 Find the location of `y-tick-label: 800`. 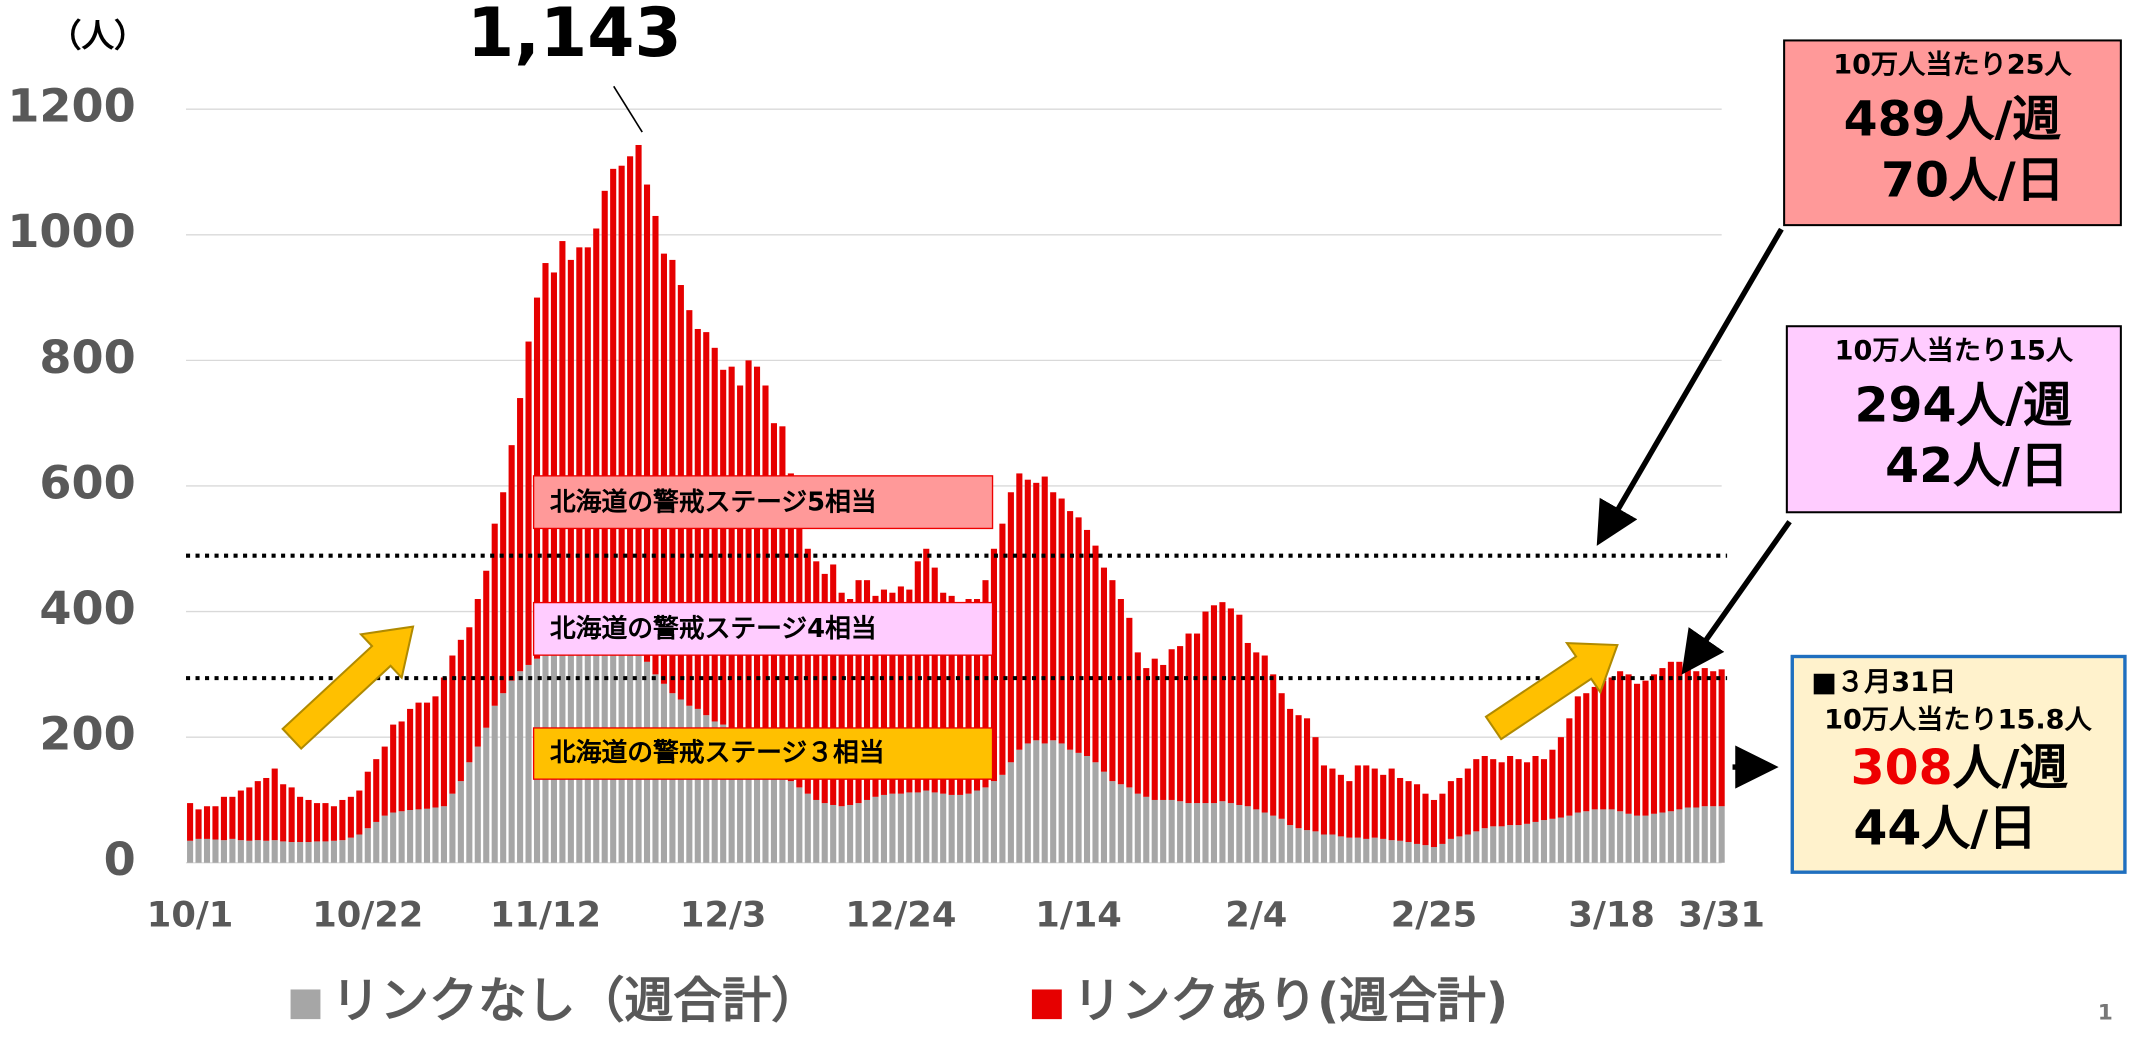

y-tick-label: 800 is located at coordinates (87, 357).